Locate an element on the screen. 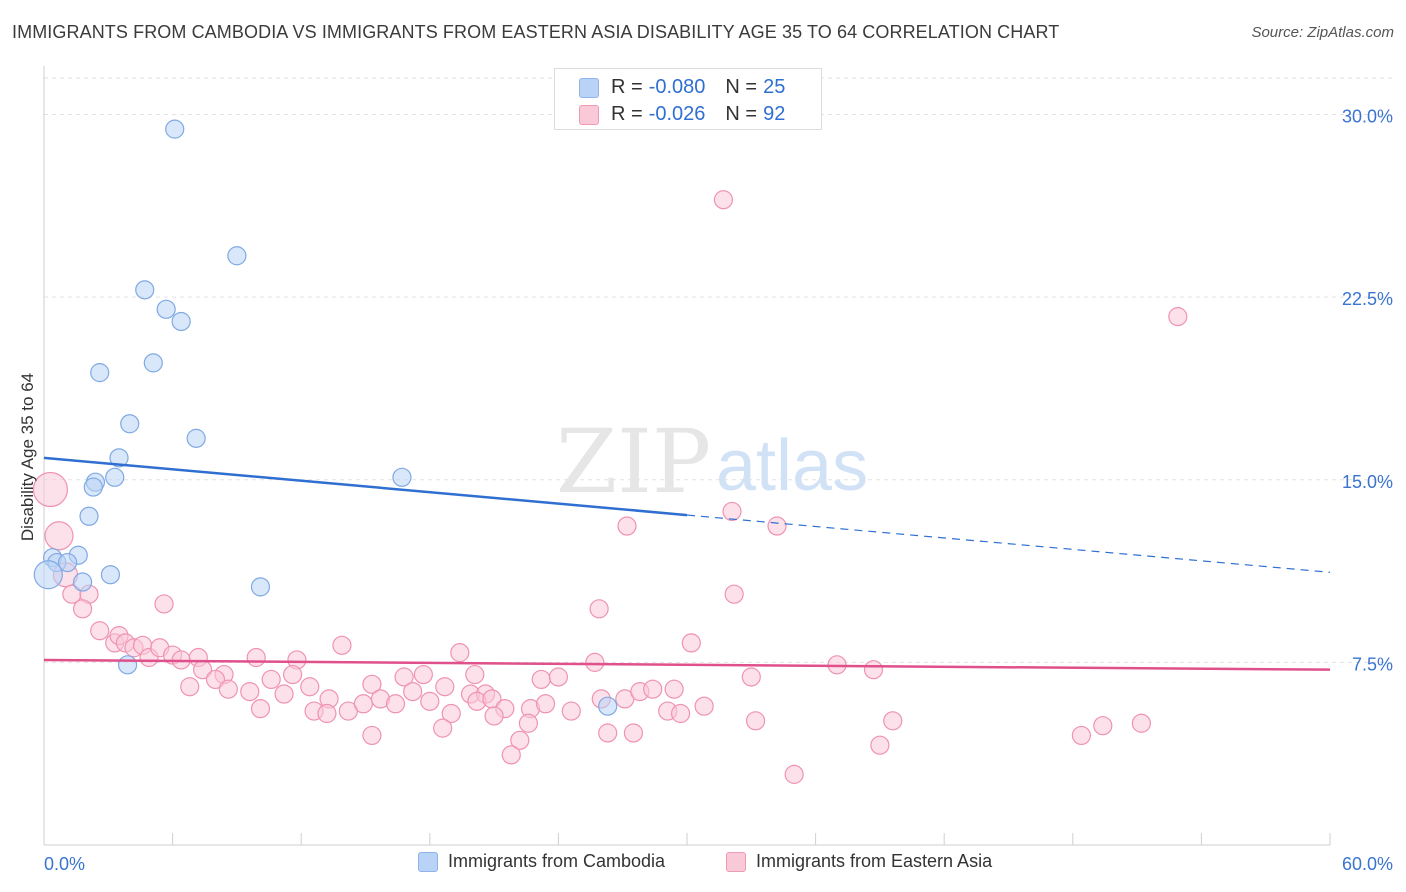 The width and height of the screenshot is (1406, 892). x-tick-label: 60.0% is located at coordinates (1367, 864).